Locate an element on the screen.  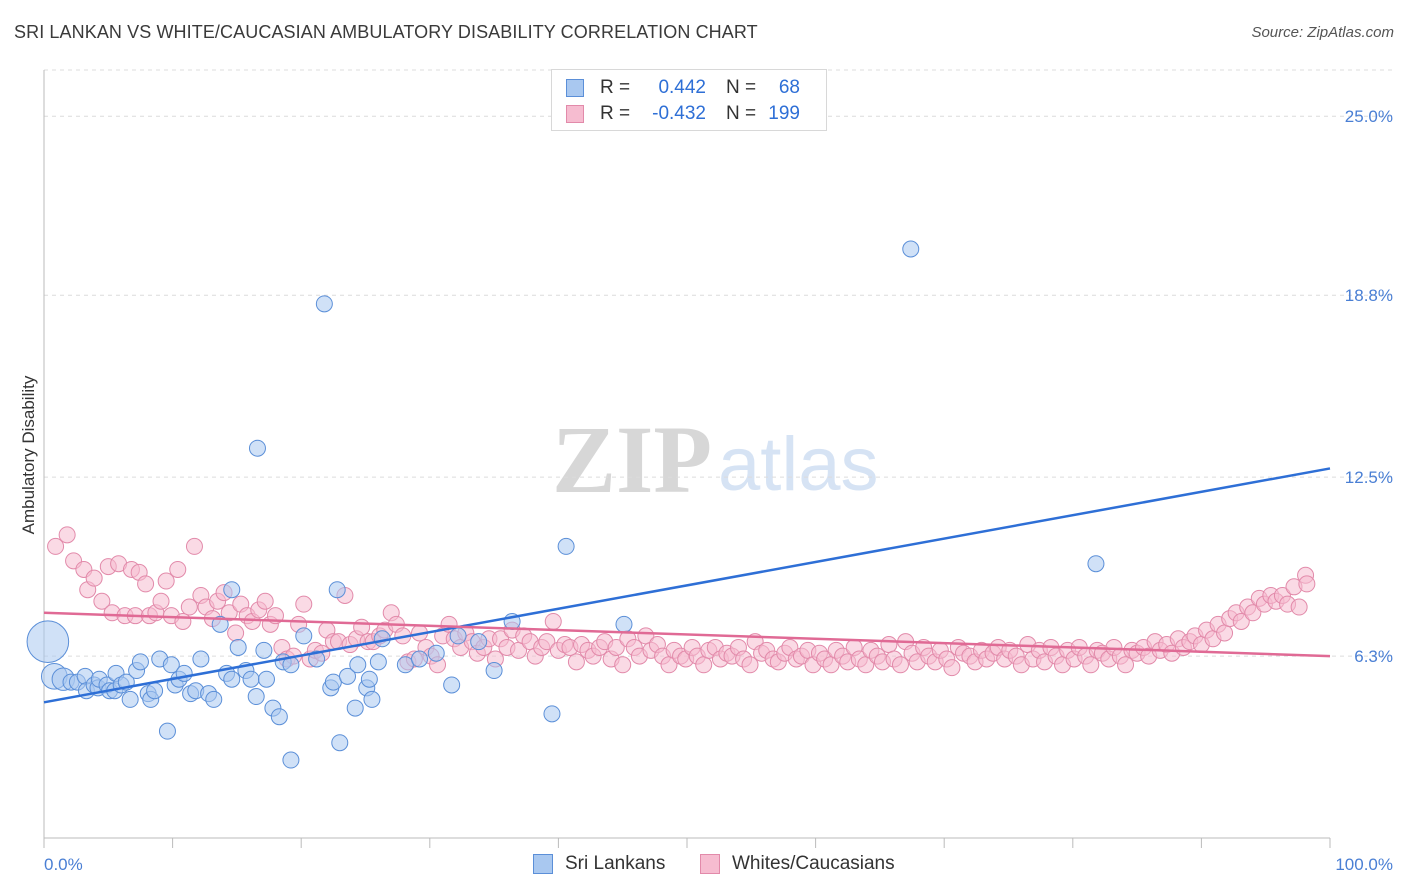
white-caucasian-trendline is located at coordinates (687, 634).